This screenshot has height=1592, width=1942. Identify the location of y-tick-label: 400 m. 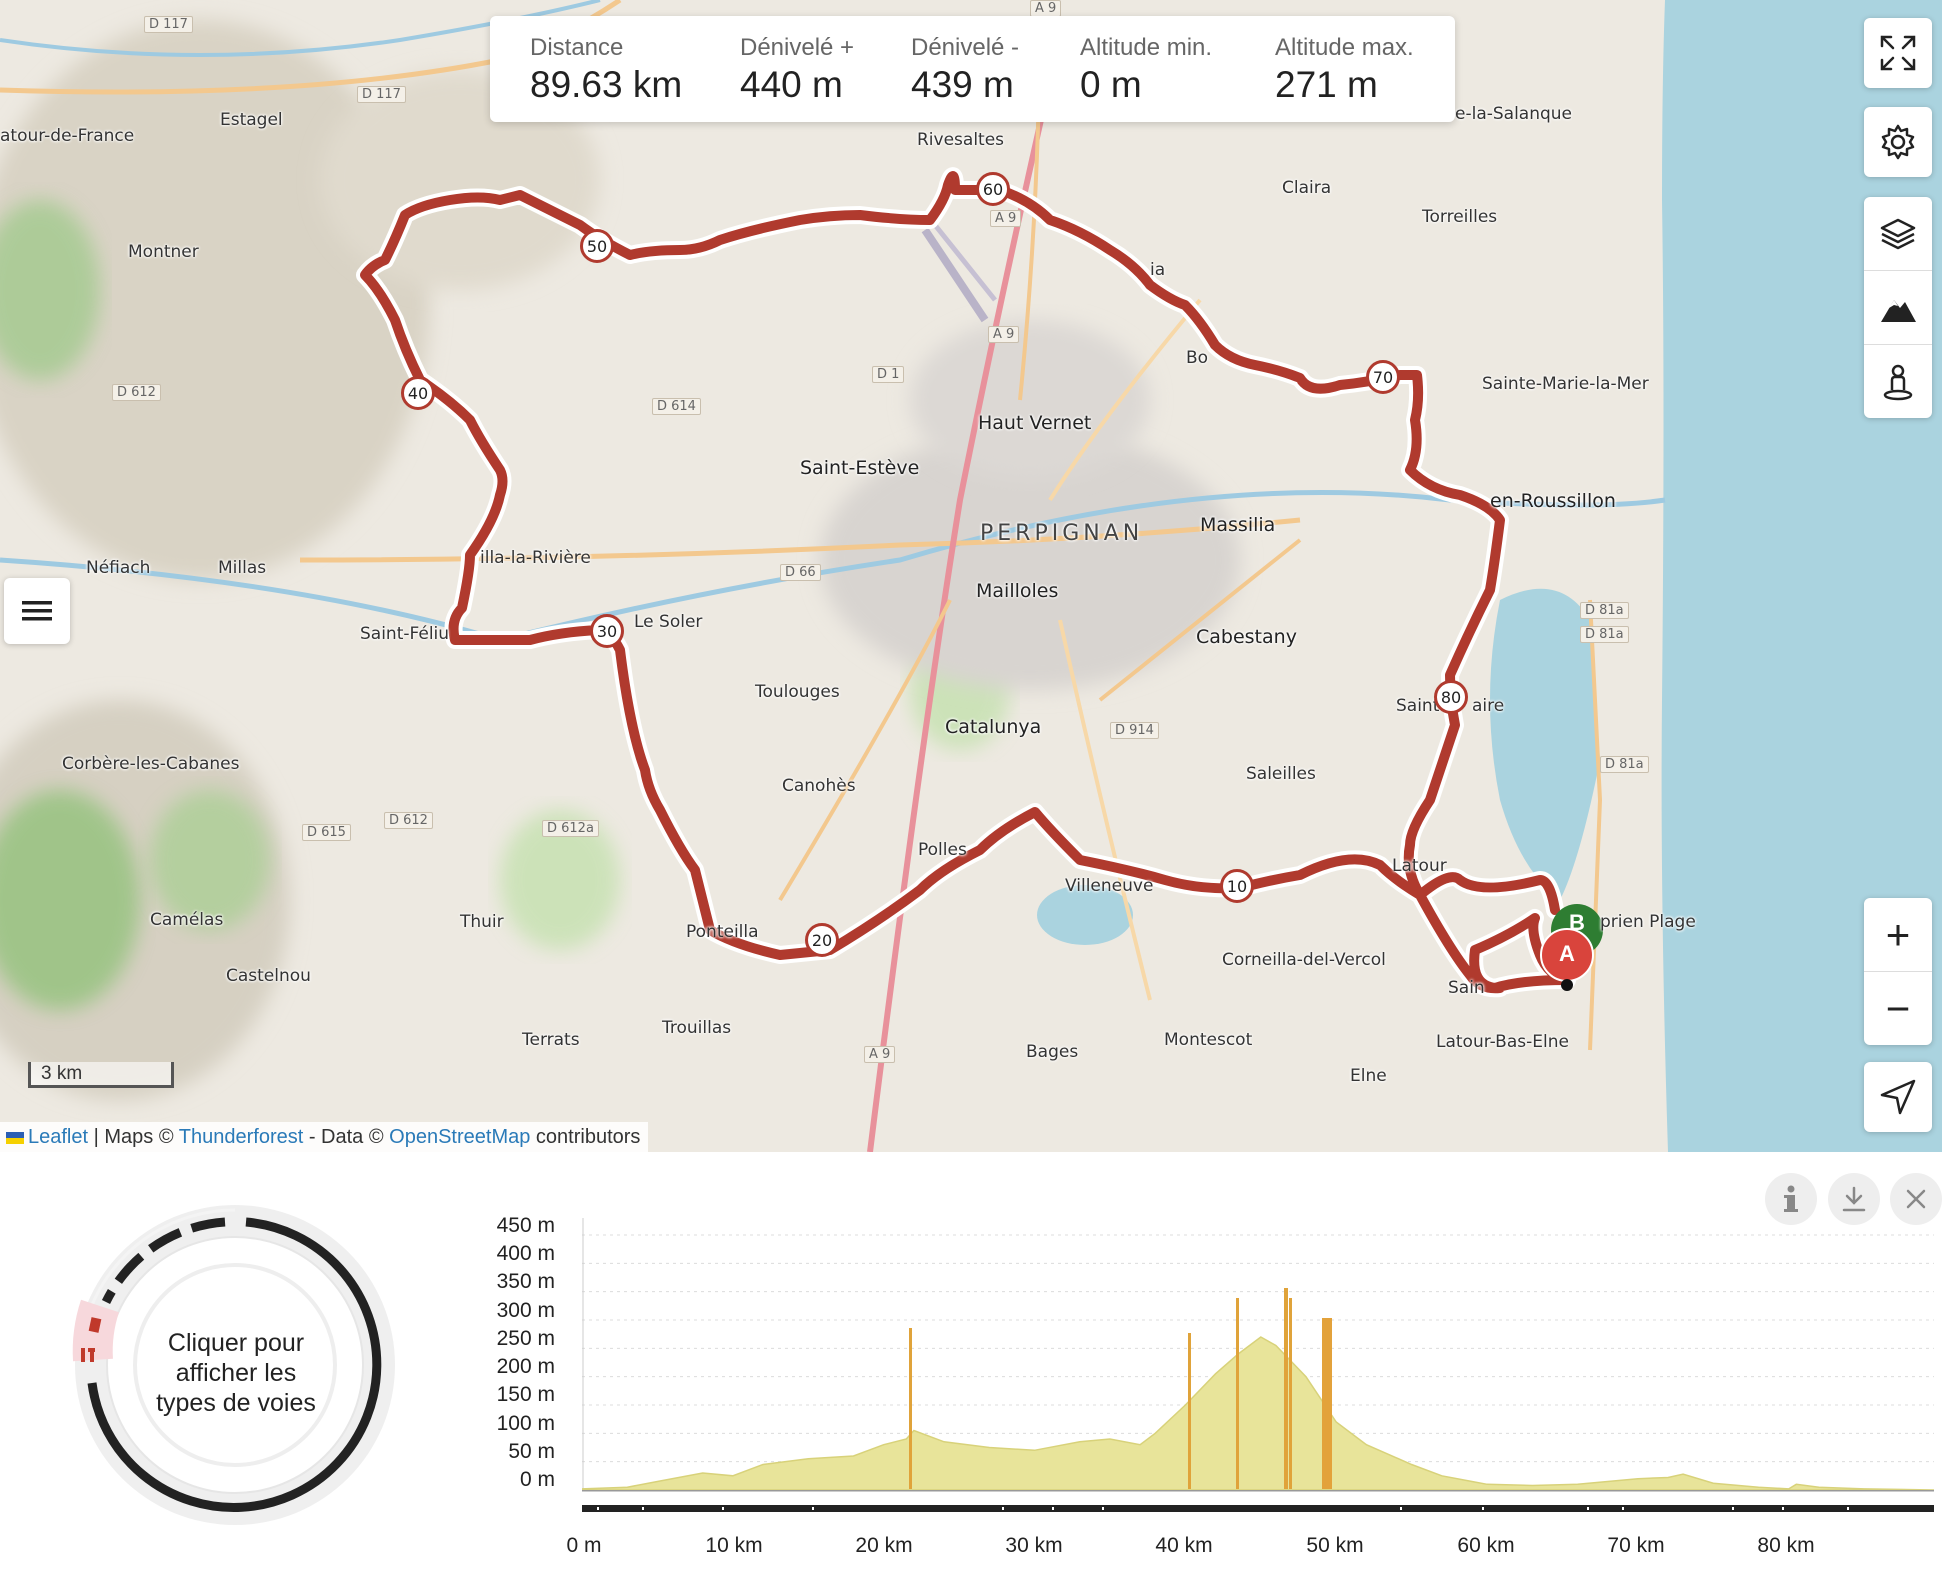
(525, 1253).